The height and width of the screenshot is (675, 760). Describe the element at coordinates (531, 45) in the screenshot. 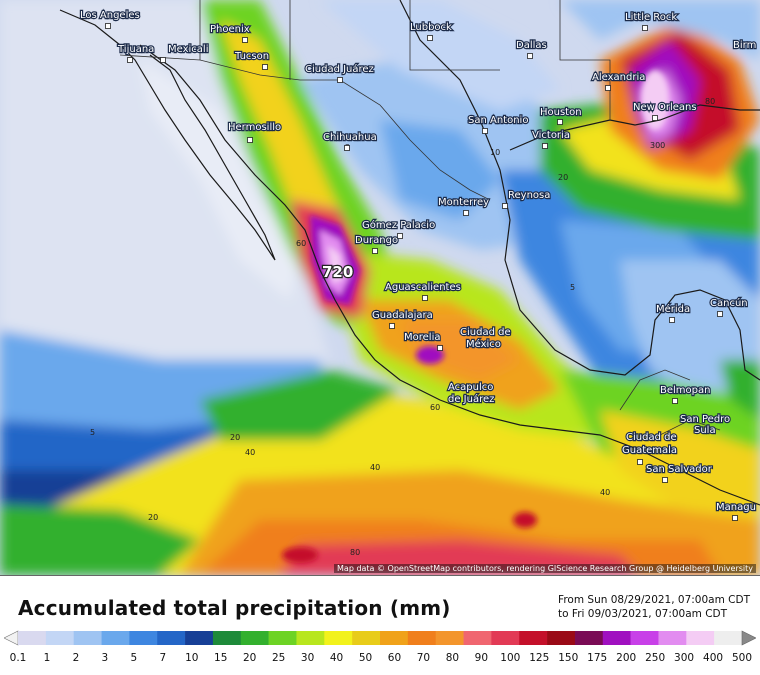

I see `city-label-dallas: Dallas` at that location.